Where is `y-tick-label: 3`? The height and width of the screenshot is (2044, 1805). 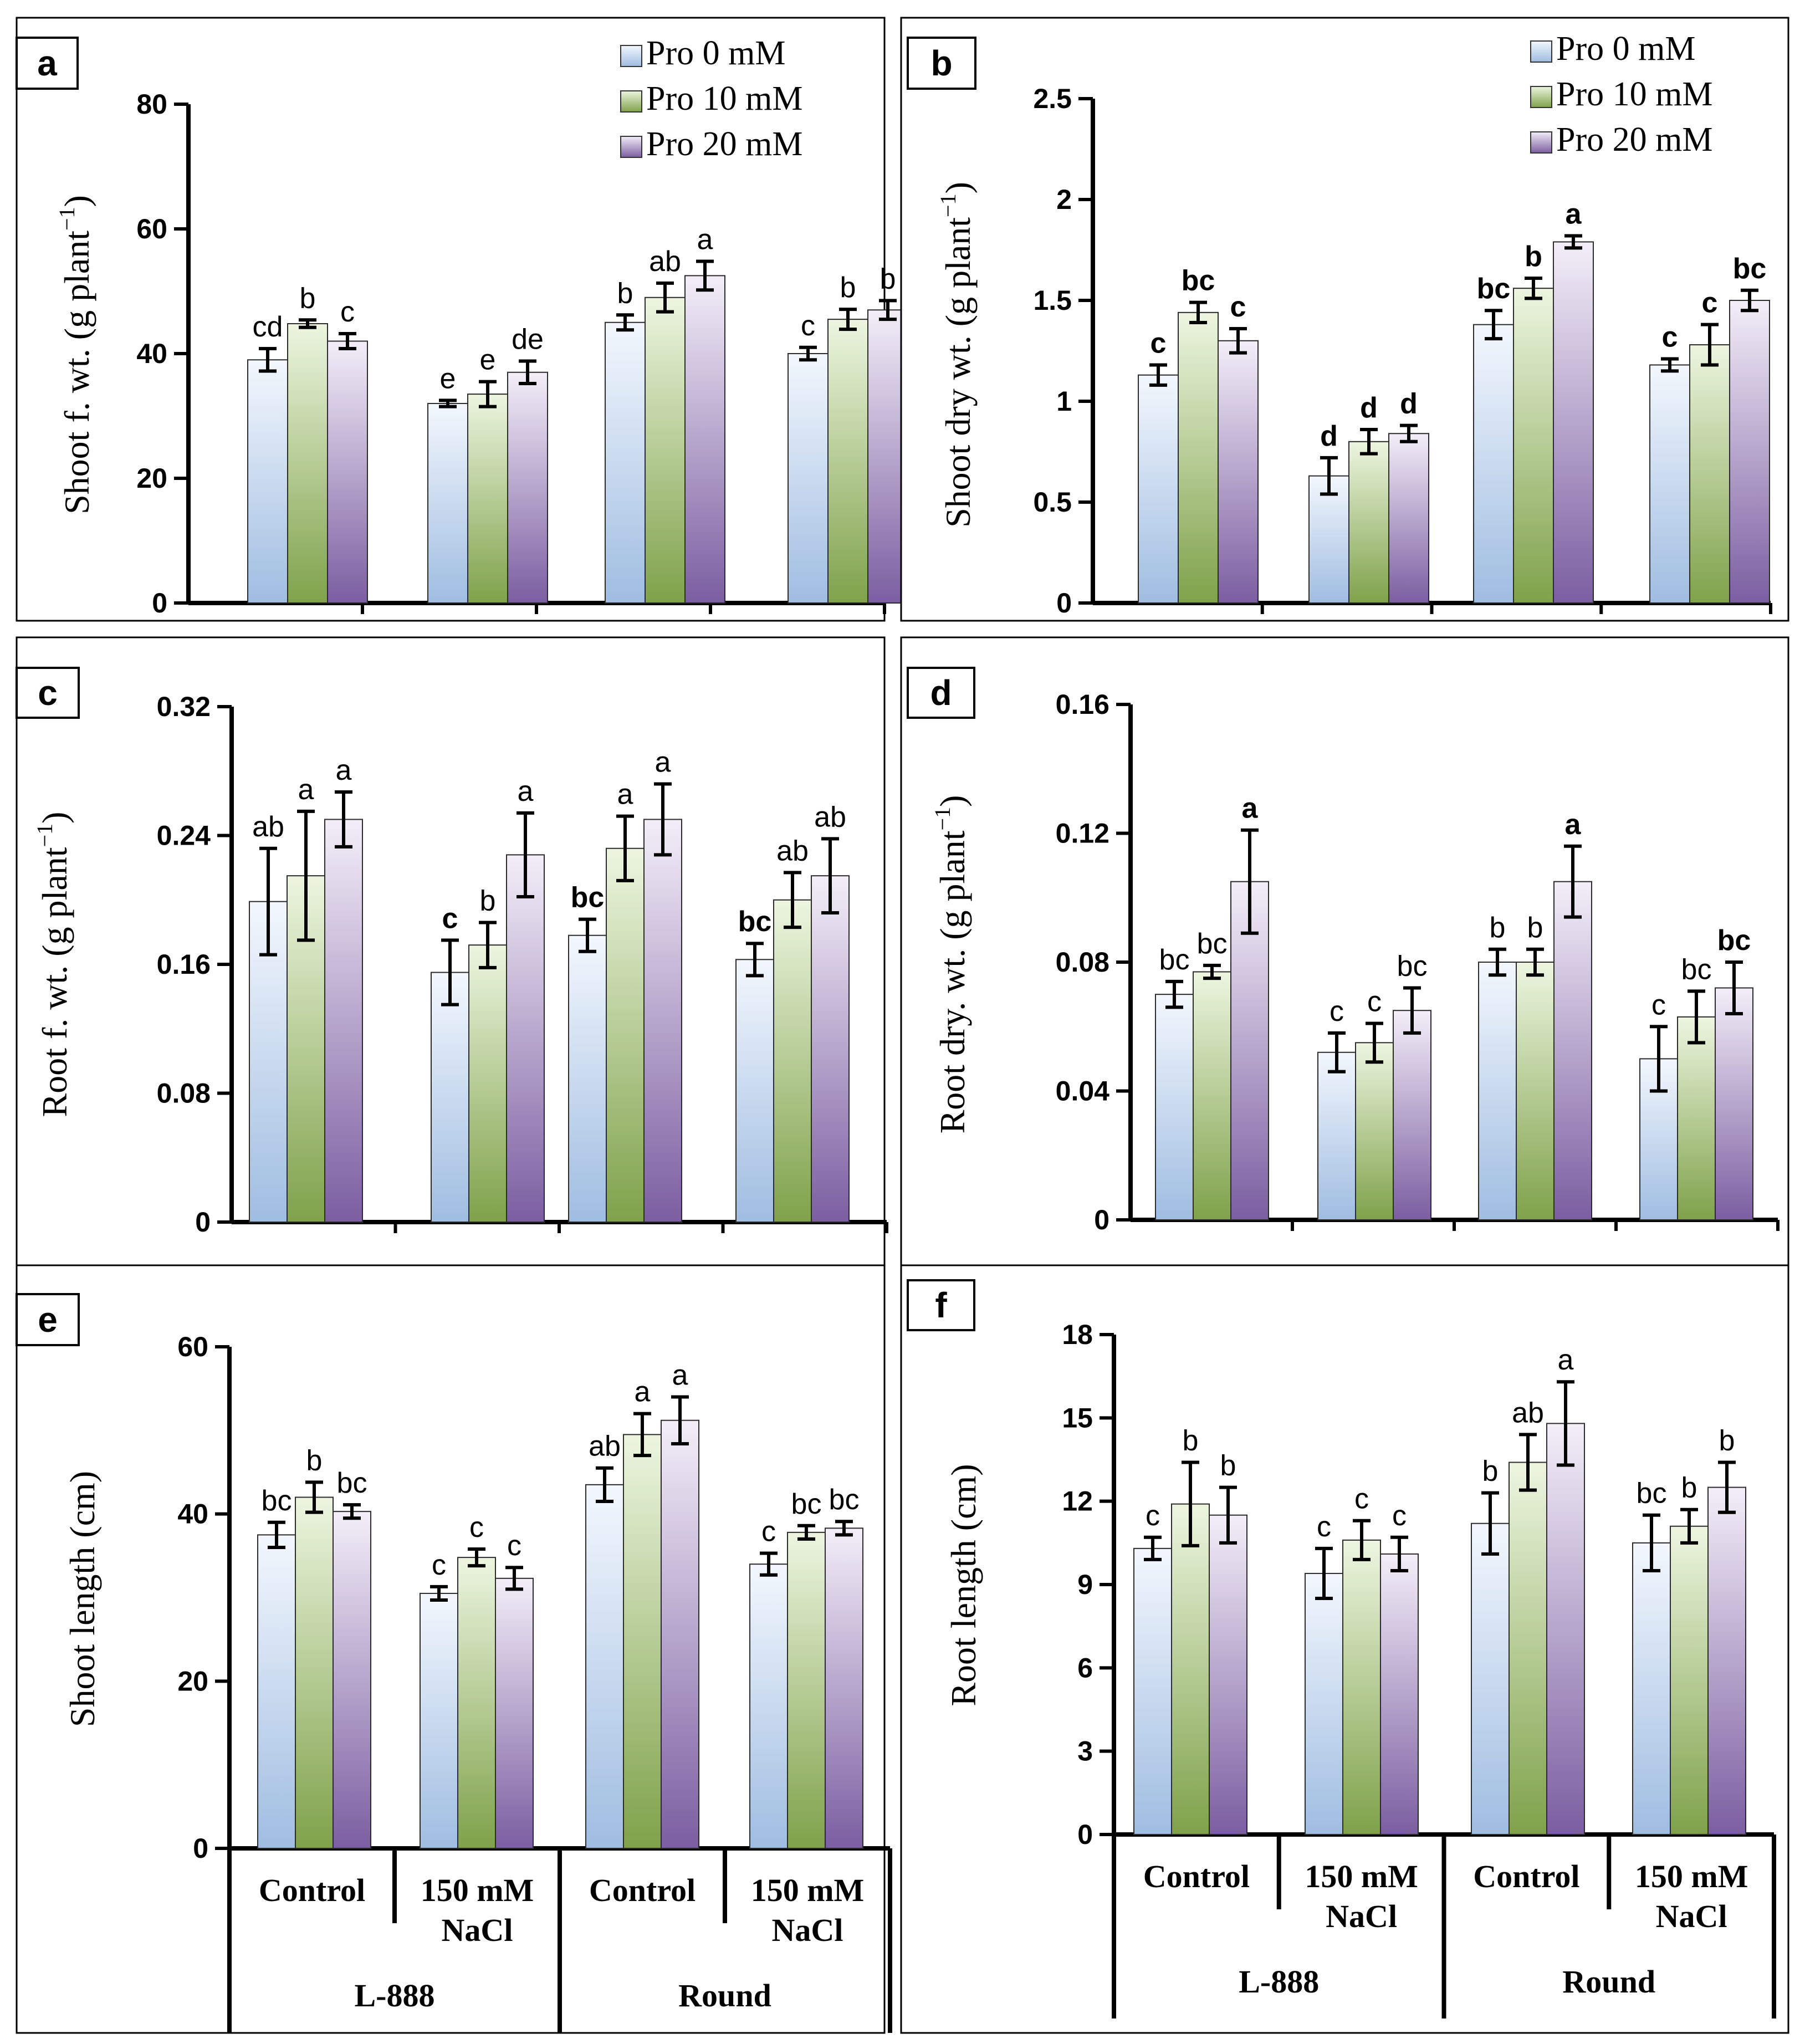
y-tick-label: 3 is located at coordinates (1085, 1752).